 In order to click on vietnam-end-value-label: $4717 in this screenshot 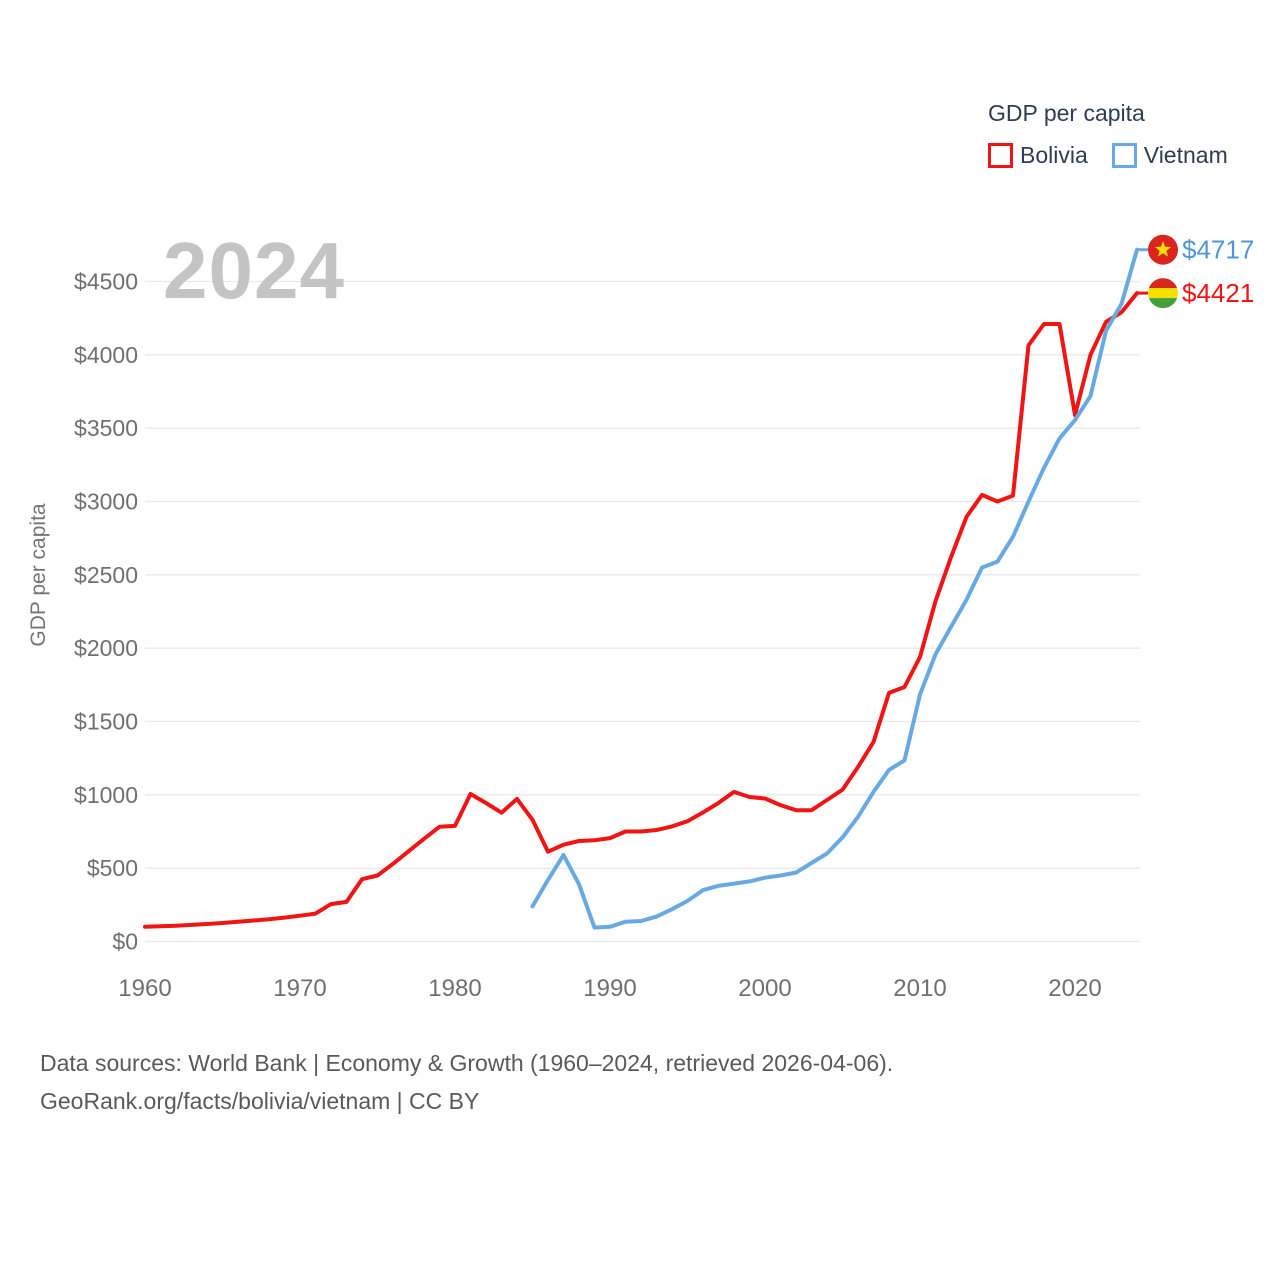, I will do `click(1218, 250)`.